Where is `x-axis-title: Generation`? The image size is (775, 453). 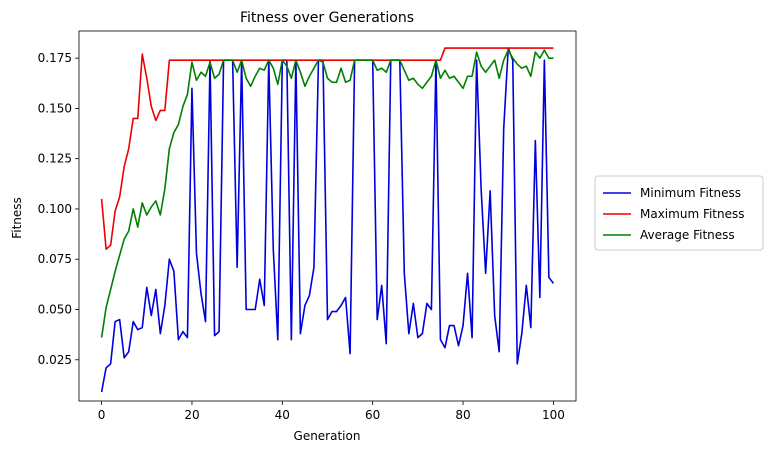
x-axis-title: Generation is located at coordinates (327, 436).